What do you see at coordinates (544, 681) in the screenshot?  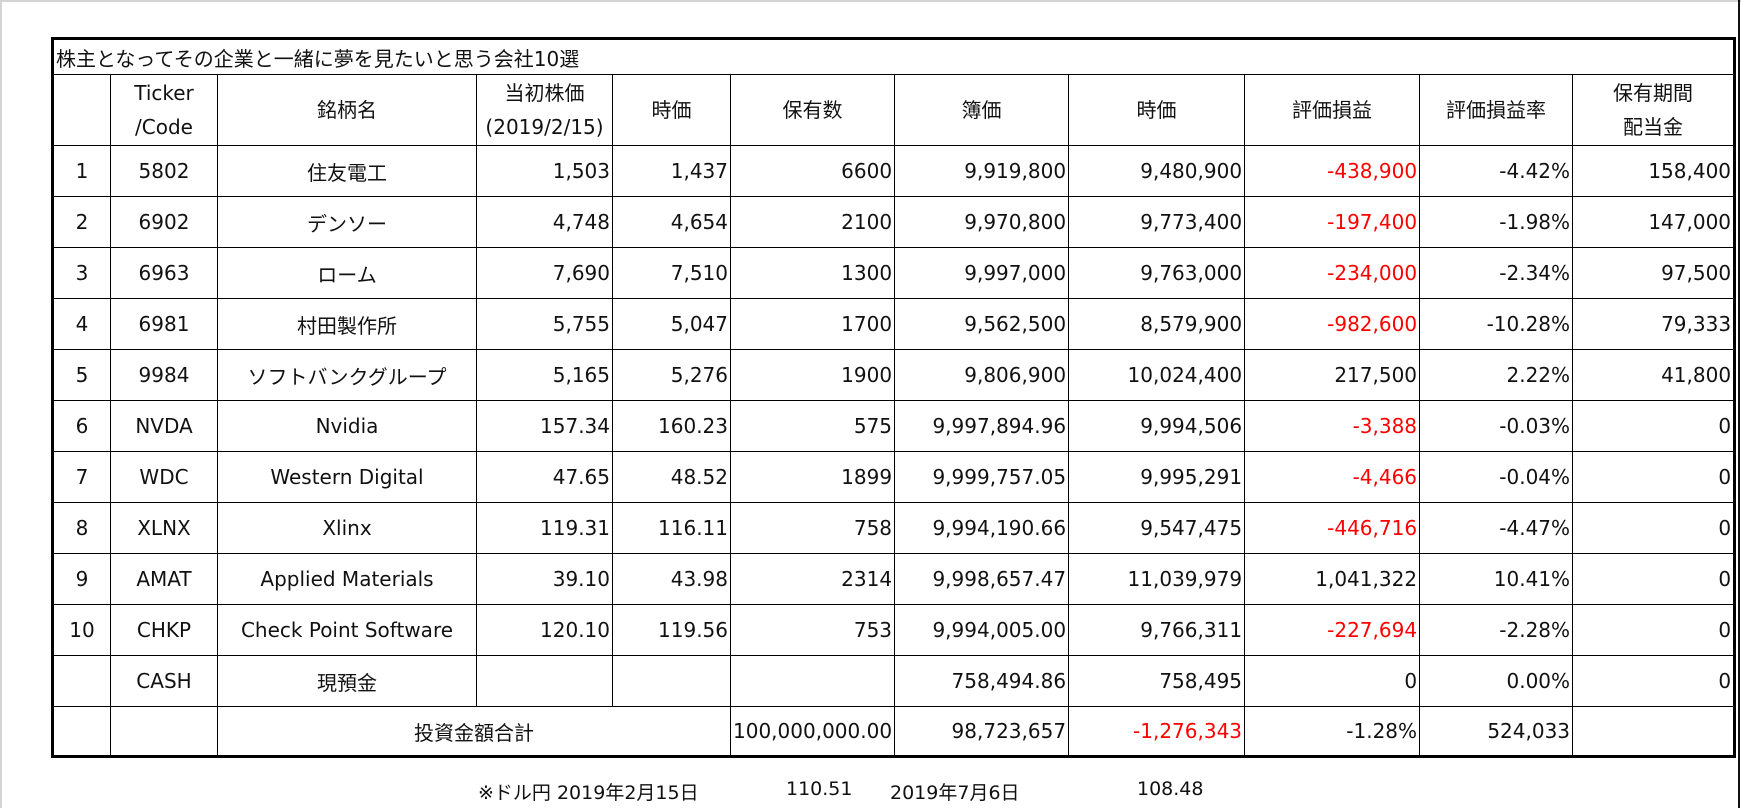 I see `cell-initial-price` at bounding box center [544, 681].